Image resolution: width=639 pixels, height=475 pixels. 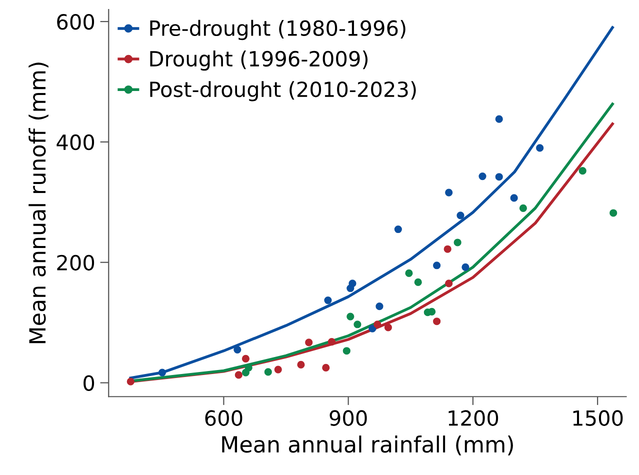 I want to click on legend-label: Post-drought (2010-2023), so click(x=283, y=91).